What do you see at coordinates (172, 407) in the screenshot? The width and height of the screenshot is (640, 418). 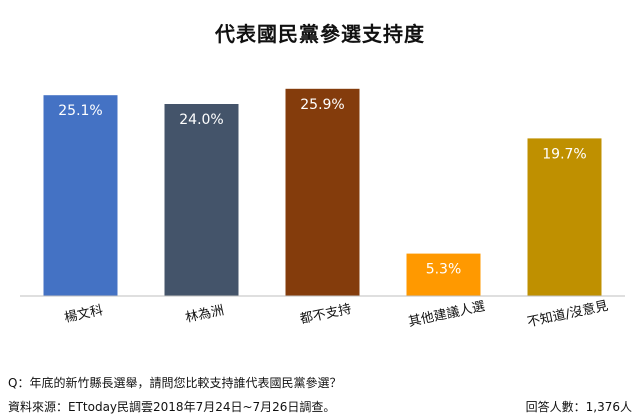 I see `data-source: 資料來源：ETtoday民調雲2018年7月24日~7月26日調查。` at bounding box center [172, 407].